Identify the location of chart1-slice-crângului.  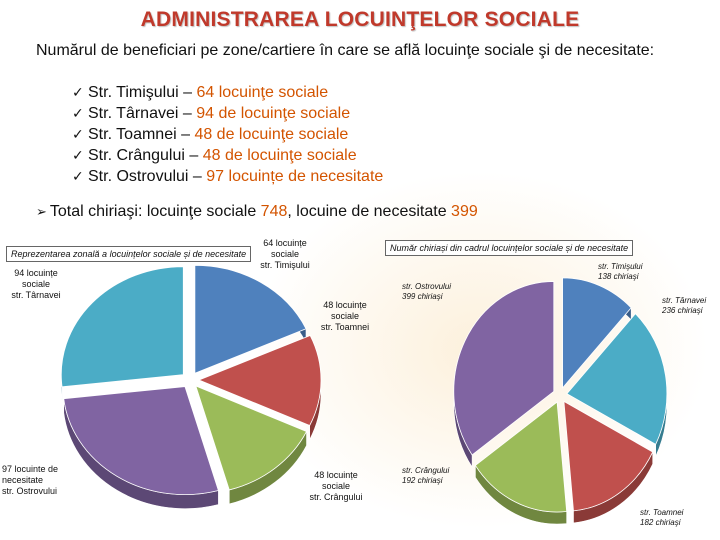
(251, 438).